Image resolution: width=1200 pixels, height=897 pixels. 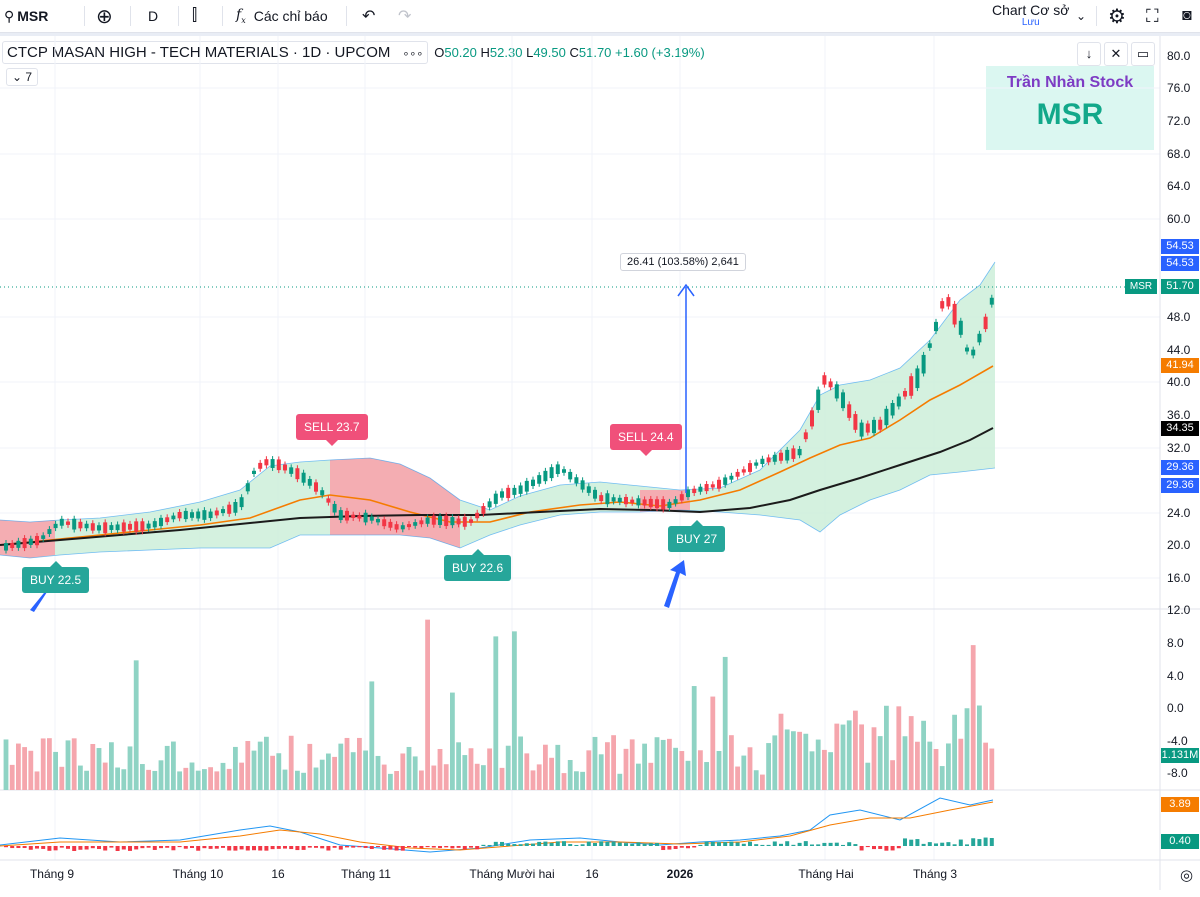 What do you see at coordinates (1117, 16) in the screenshot?
I see `settings-gear-icon: ⚙` at bounding box center [1117, 16].